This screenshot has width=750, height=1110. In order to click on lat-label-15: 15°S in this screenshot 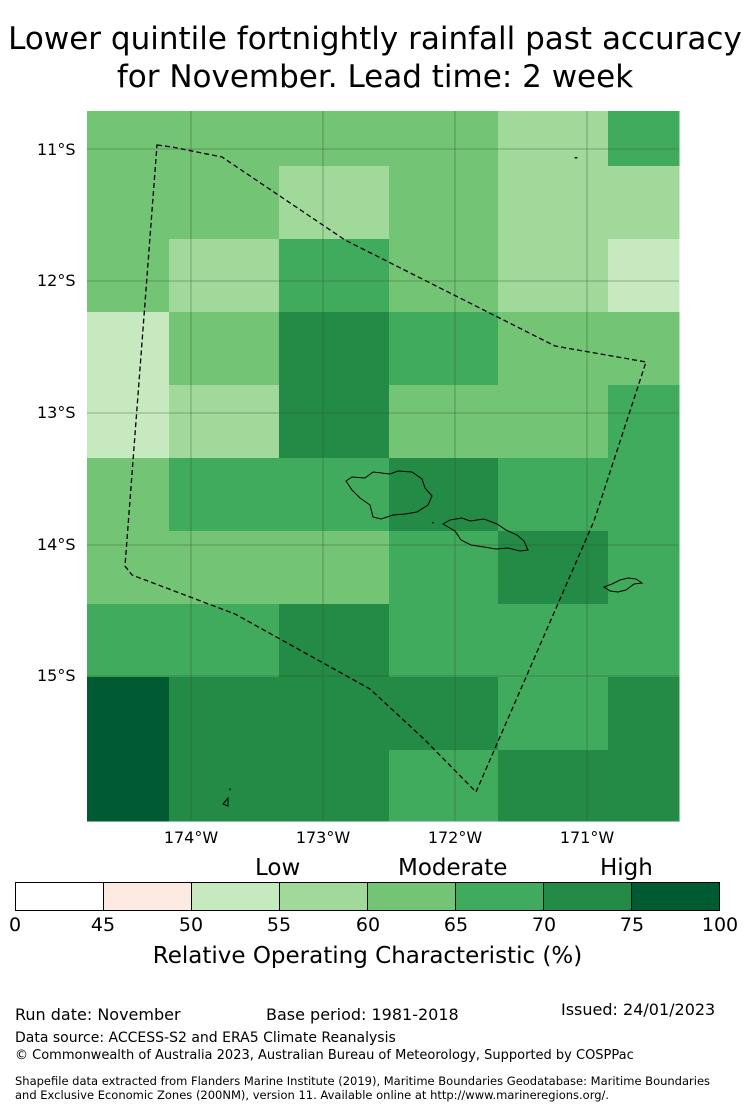, I will do `click(56, 675)`.